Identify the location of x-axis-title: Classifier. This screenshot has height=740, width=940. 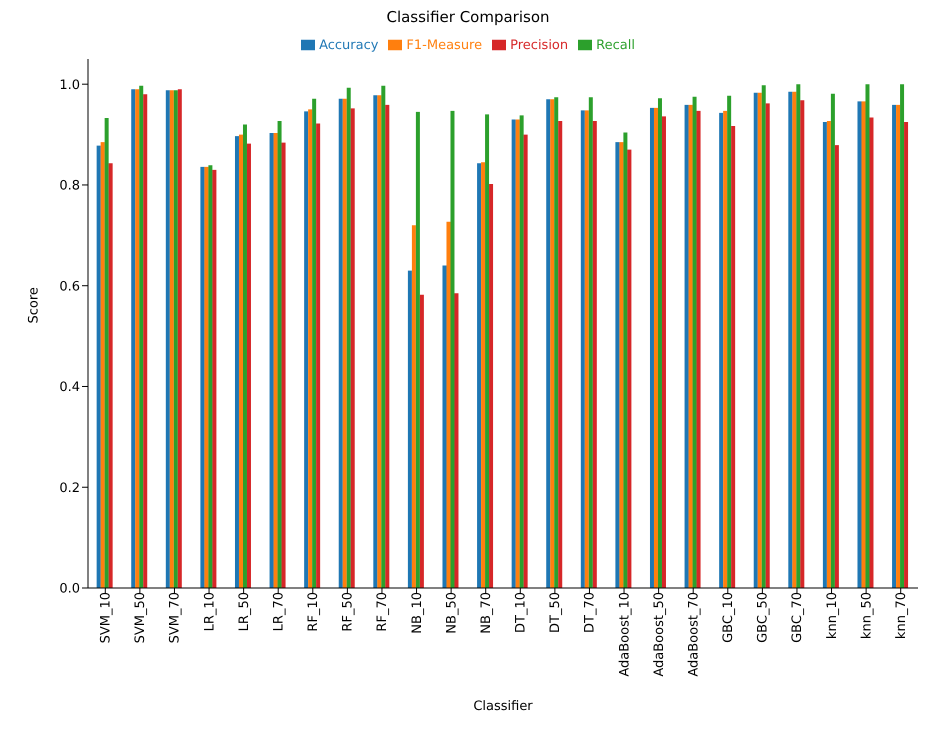
(503, 706).